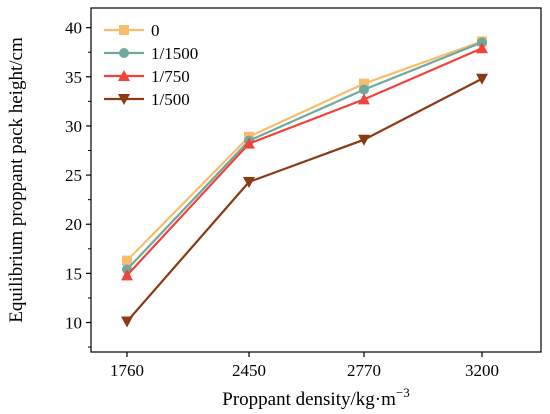 The image size is (550, 414). I want to click on legend-label: 1/1500, so click(174, 53).